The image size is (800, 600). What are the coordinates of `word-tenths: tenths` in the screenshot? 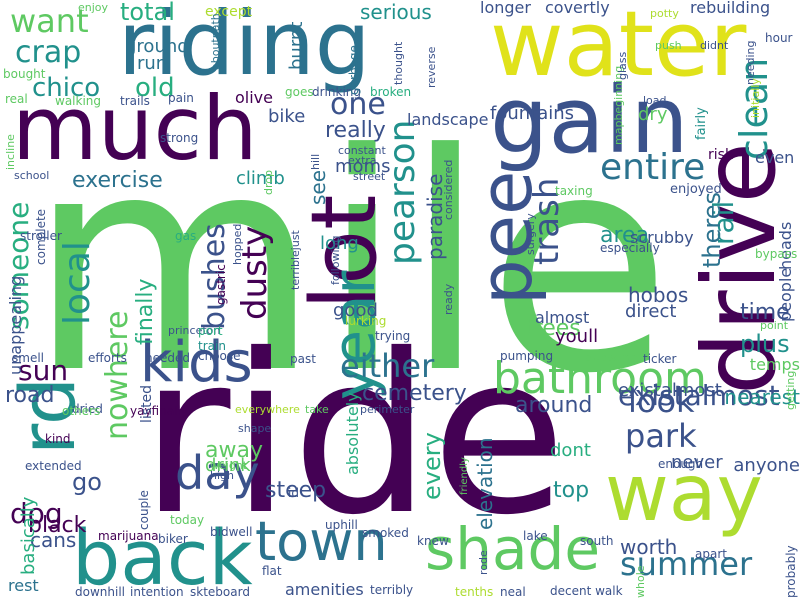 It's located at (474, 592).